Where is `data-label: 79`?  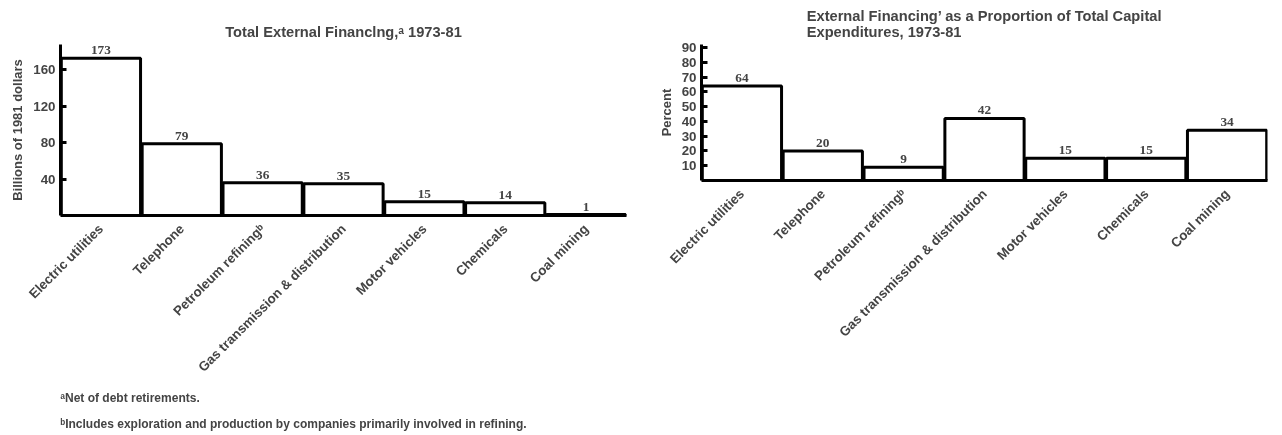
data-label: 79 is located at coordinates (182, 135).